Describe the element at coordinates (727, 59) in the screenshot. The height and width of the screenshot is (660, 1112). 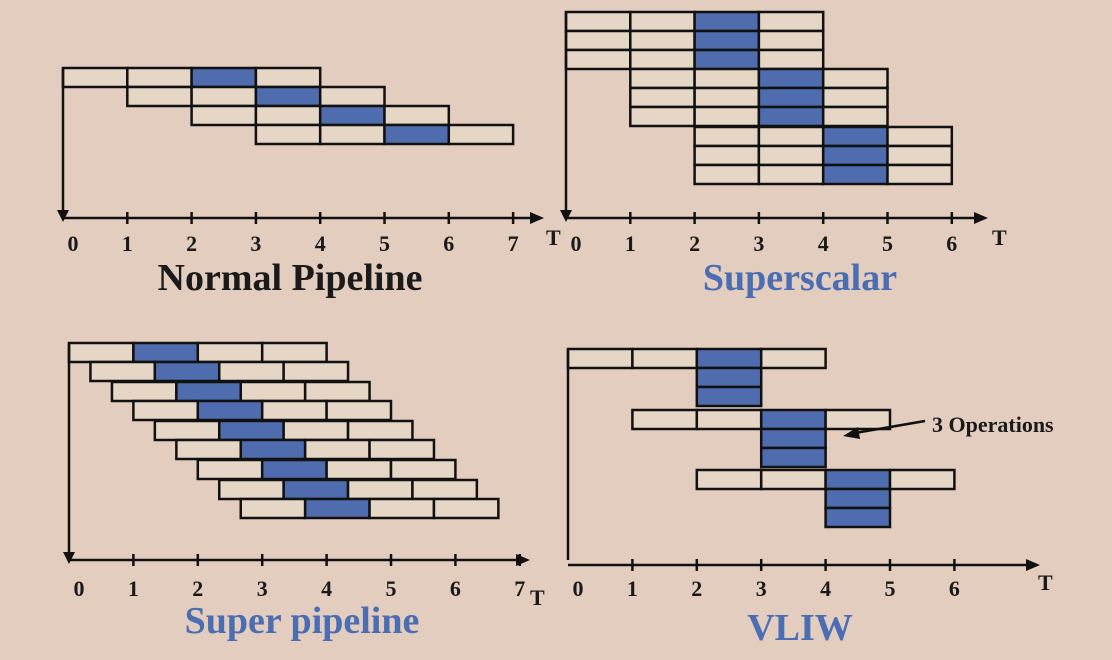
I see `superscalar-instr-2-stage-2-active` at that location.